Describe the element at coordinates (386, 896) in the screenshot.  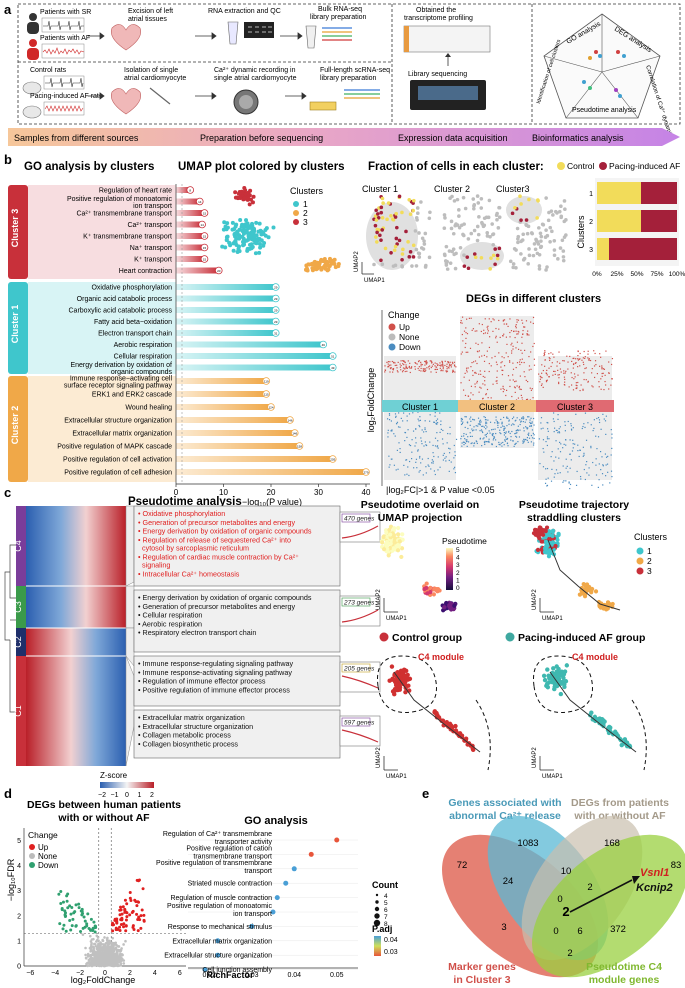
I see `count-tick: 4` at that location.